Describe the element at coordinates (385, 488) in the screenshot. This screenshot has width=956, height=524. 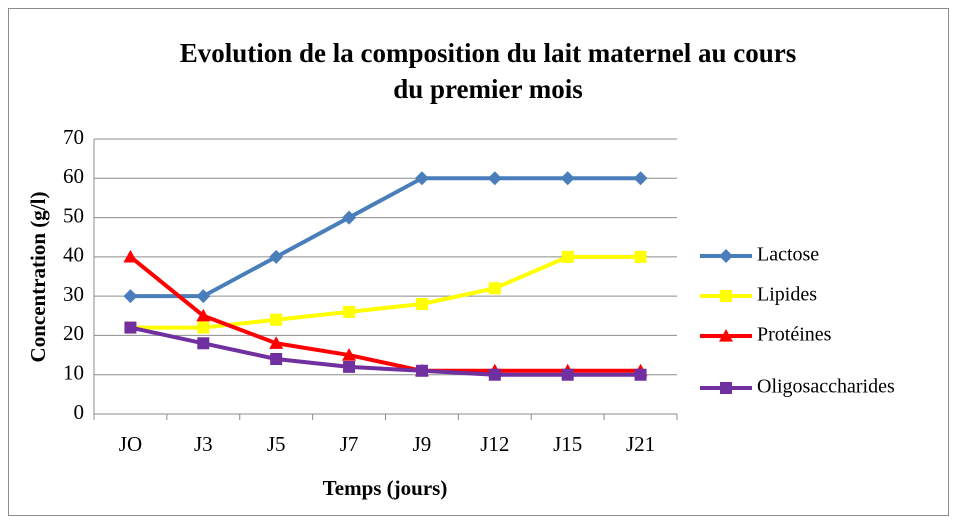
I see `x-axis-label: Temps (jours)` at that location.